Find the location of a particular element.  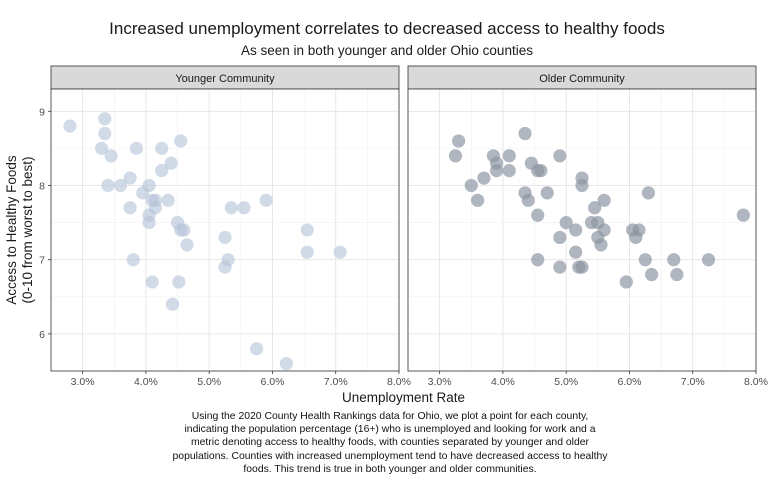

y-tick-label: 9 is located at coordinates (42, 112).